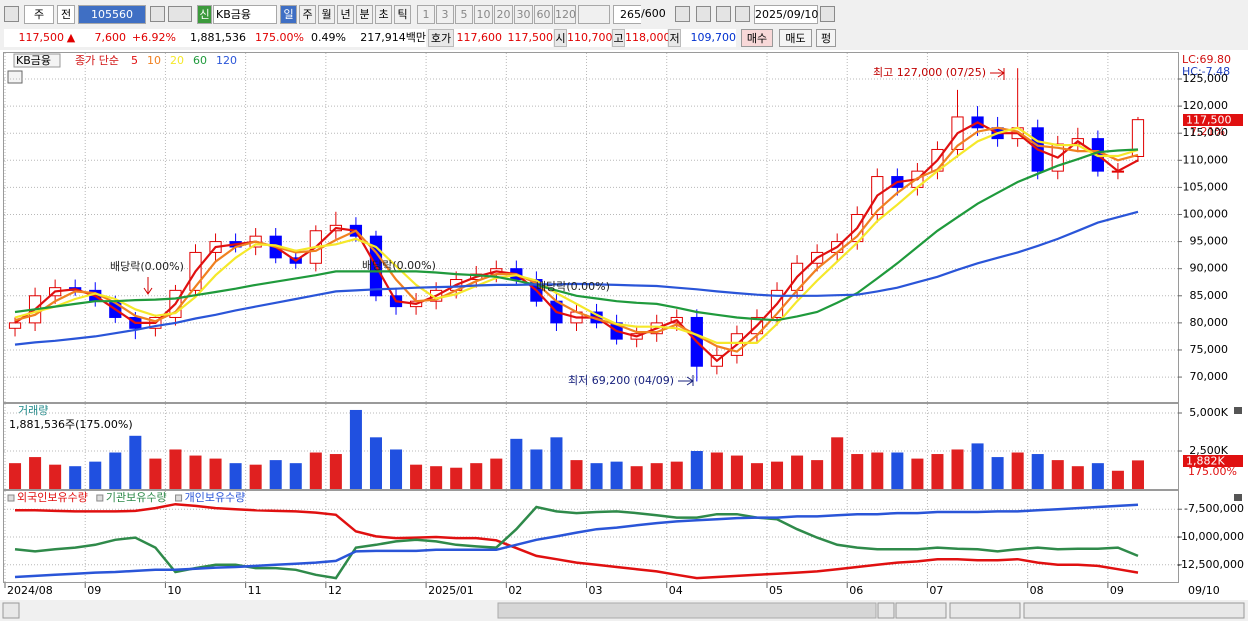  What do you see at coordinates (148, 286) in the screenshot?
I see `arrow` at bounding box center [148, 286].